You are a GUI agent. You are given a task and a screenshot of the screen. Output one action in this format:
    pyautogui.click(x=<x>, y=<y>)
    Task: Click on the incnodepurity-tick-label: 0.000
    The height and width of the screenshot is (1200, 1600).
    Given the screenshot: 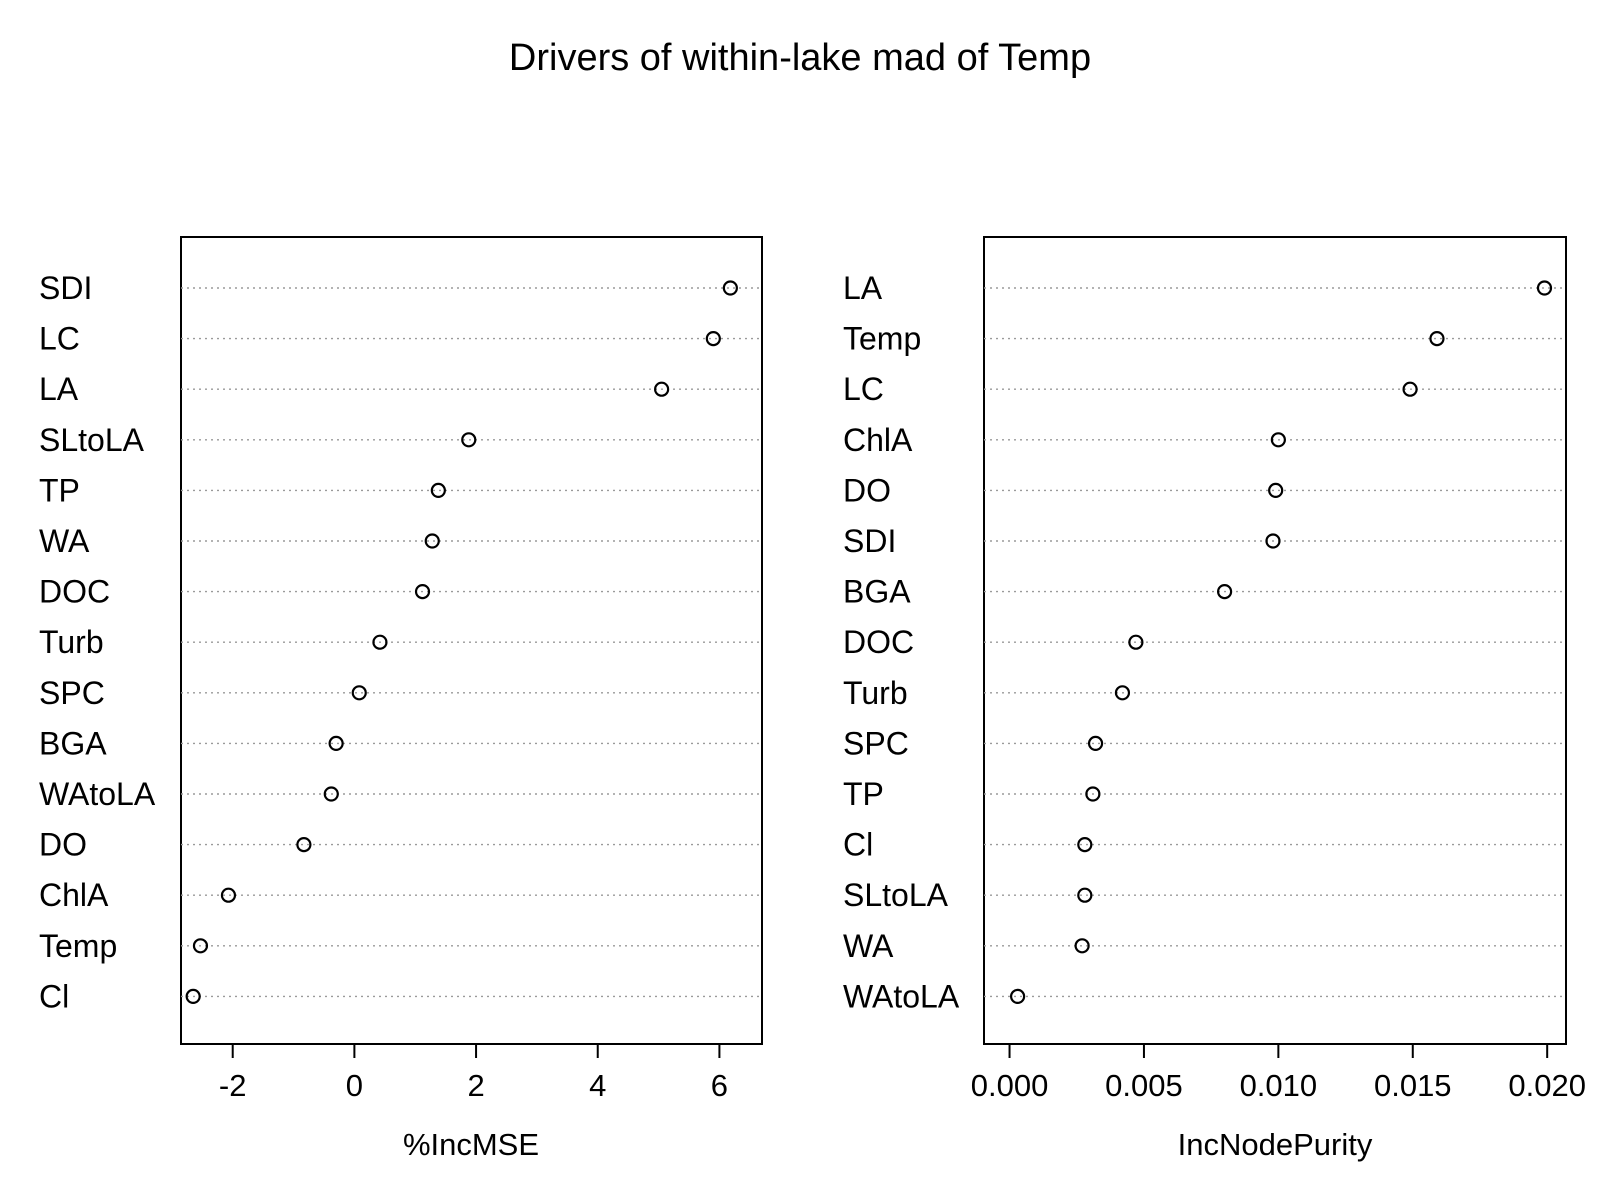 What is the action you would take?
    pyautogui.click(x=1010, y=1085)
    